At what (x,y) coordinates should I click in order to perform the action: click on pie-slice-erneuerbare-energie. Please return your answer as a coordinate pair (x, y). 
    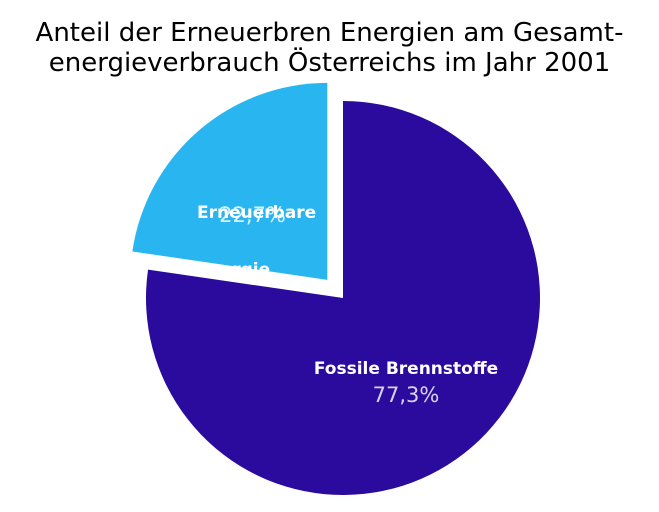
    Looking at the image, I should click on (230, 181).